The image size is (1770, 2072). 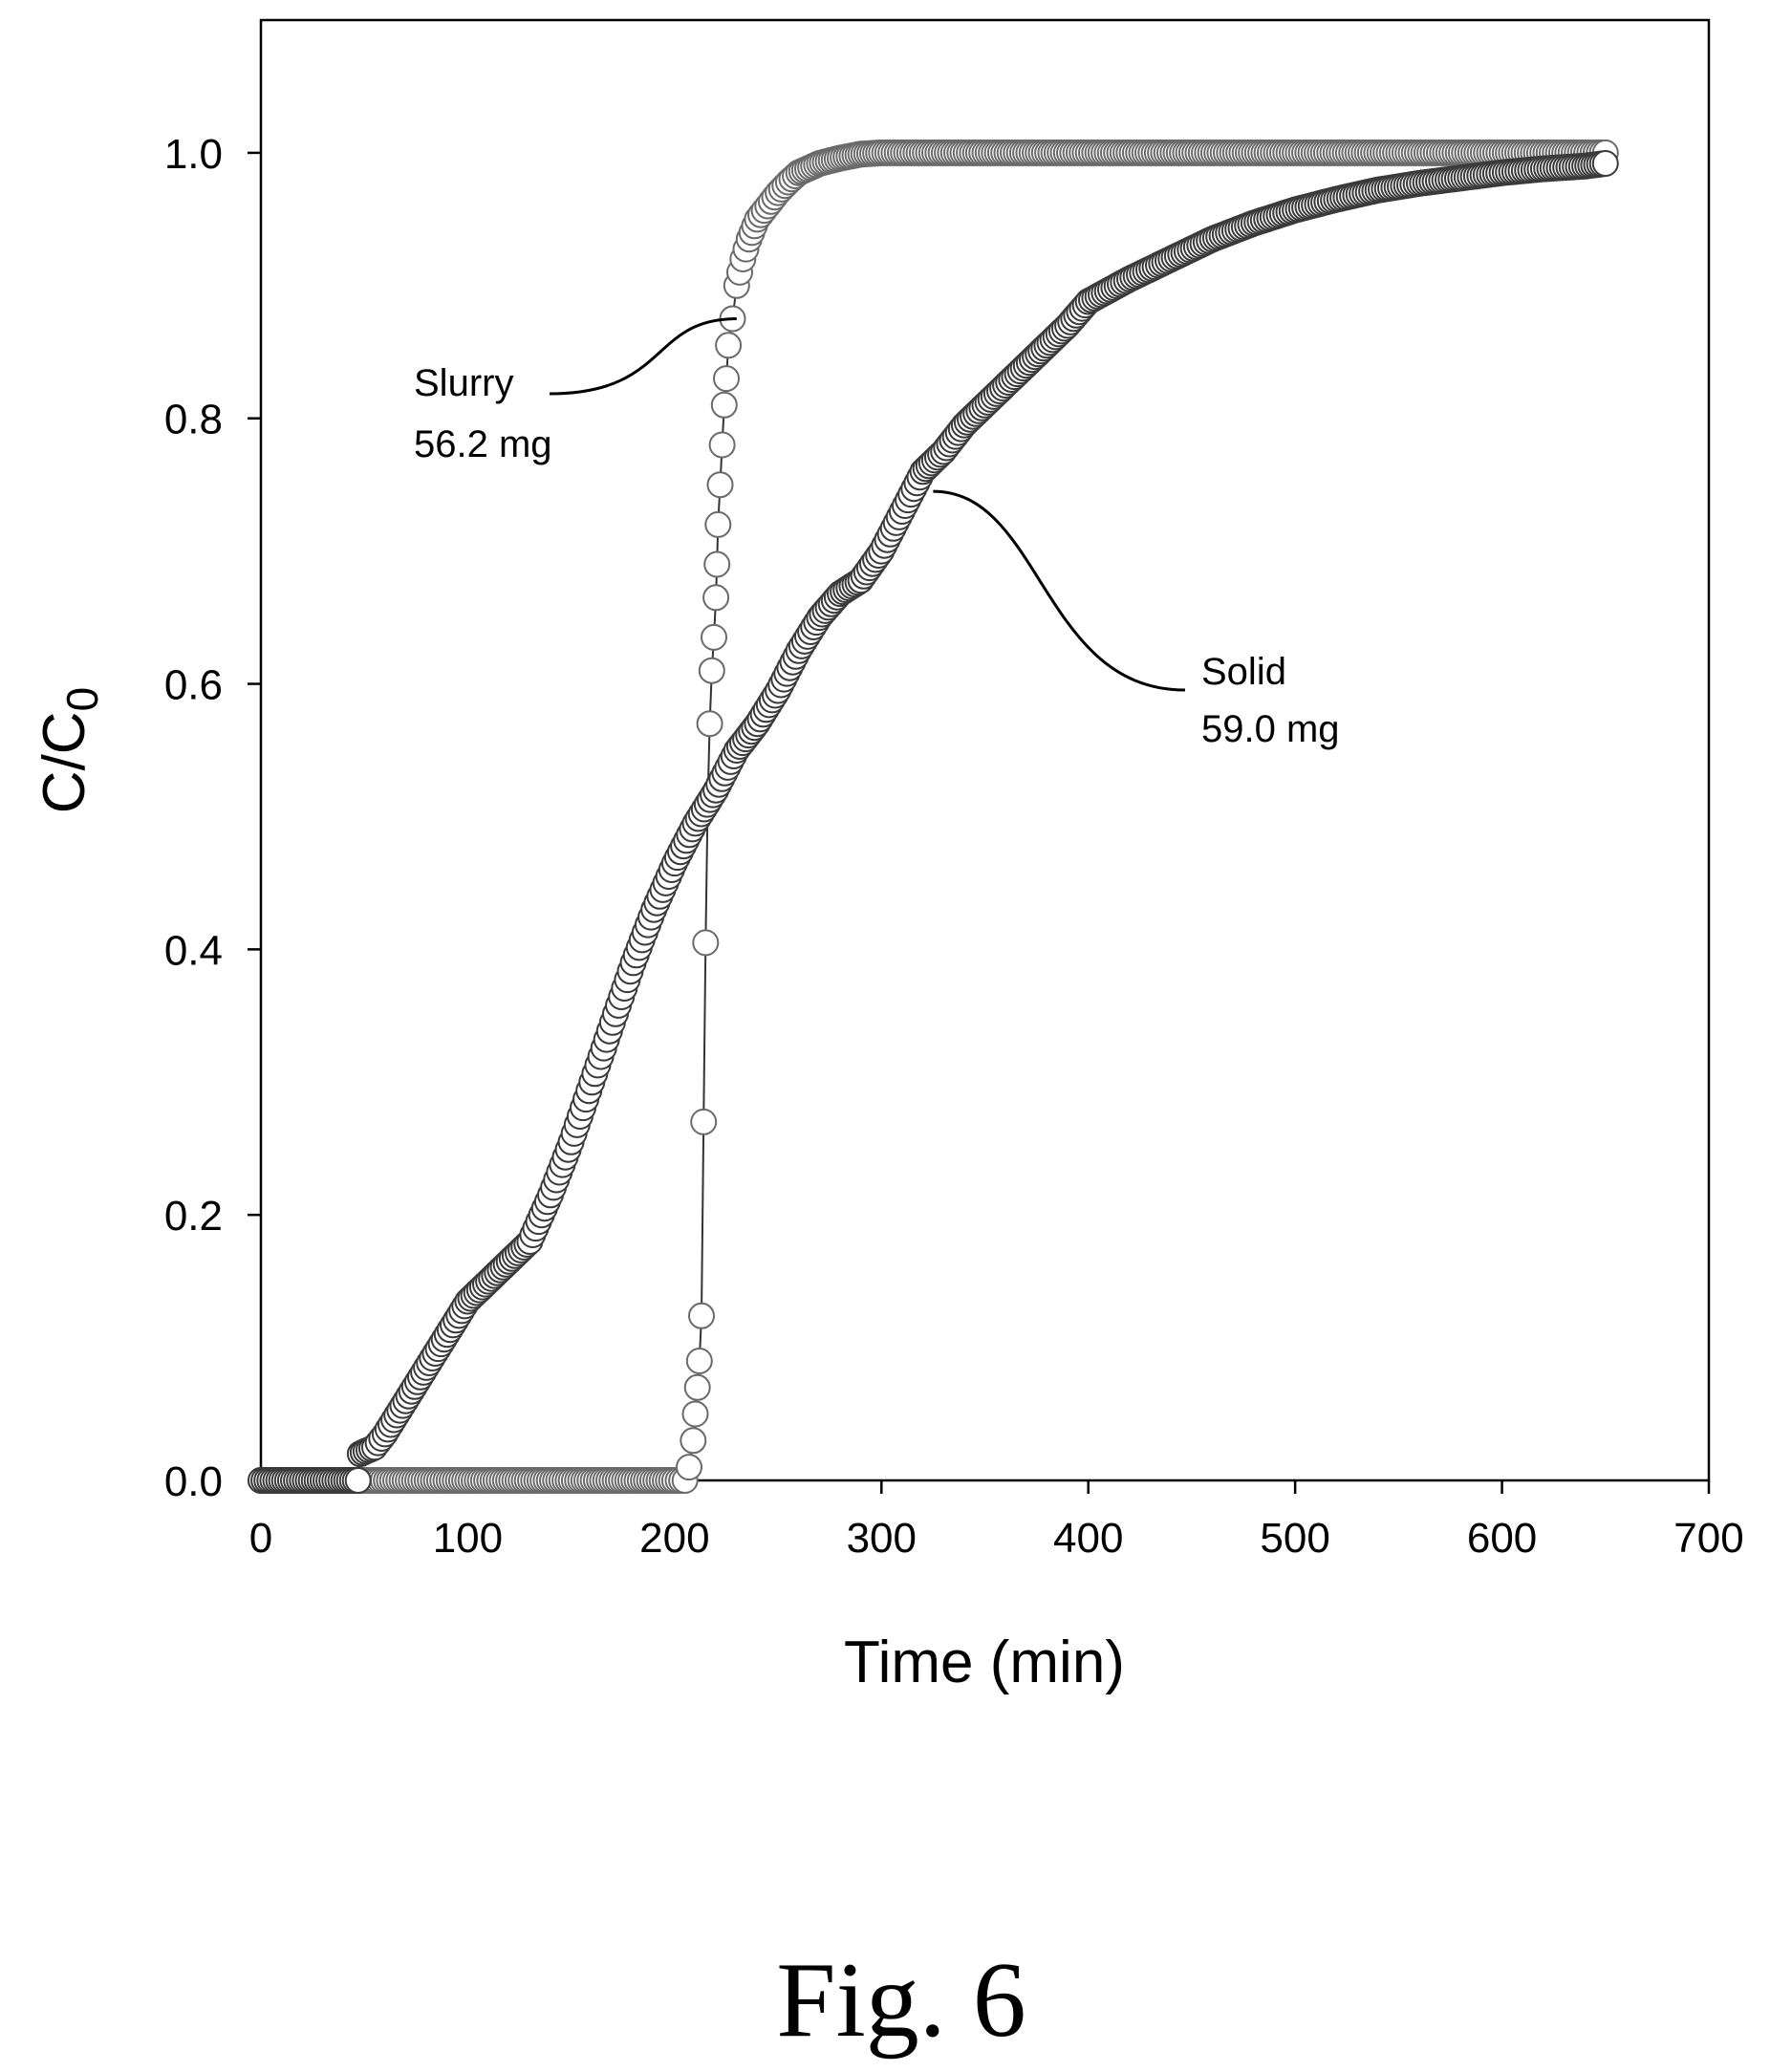 What do you see at coordinates (261, 1538) in the screenshot?
I see `x-tick-label: 0` at bounding box center [261, 1538].